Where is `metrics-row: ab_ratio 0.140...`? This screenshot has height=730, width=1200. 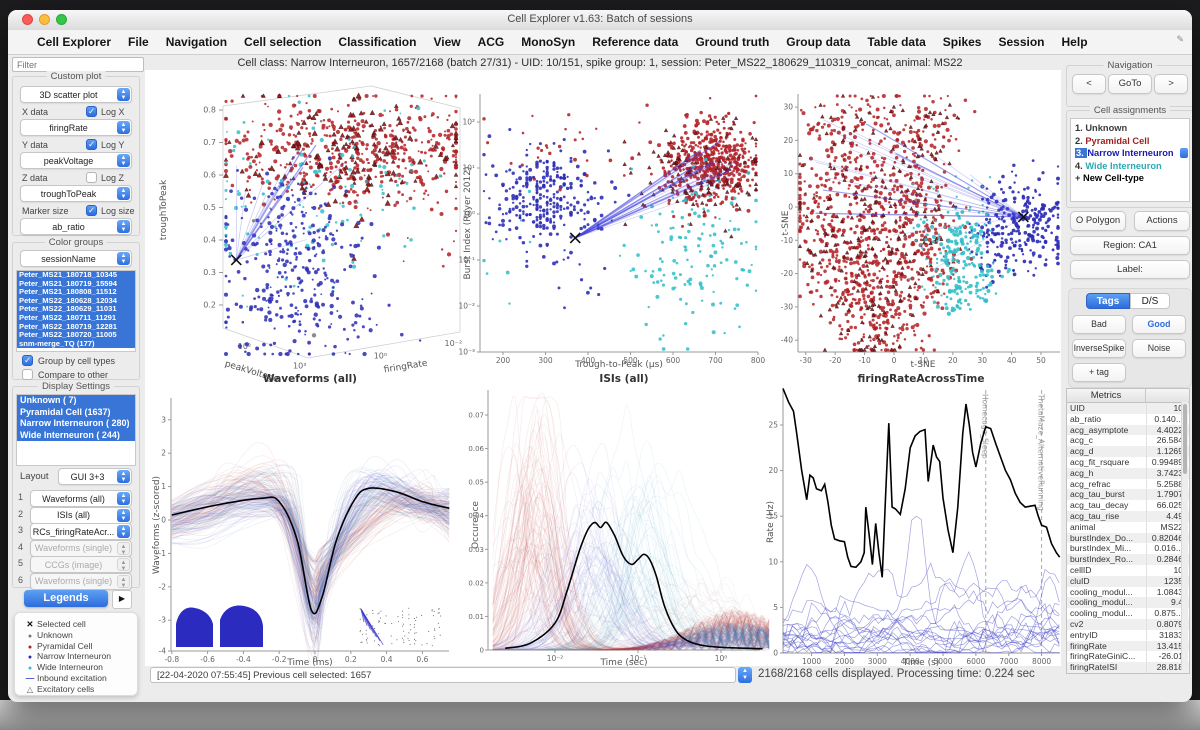
metrics-row: ab_ratio 0.140... is located at coordinates (1128, 419).